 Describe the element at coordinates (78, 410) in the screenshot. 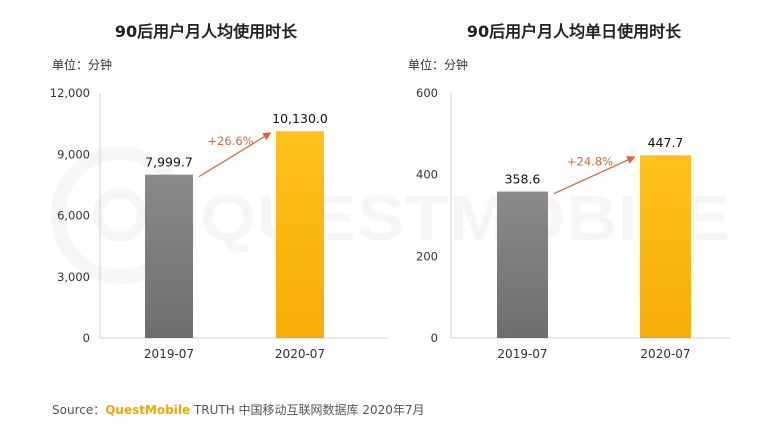

I see `source-label: Source：` at that location.